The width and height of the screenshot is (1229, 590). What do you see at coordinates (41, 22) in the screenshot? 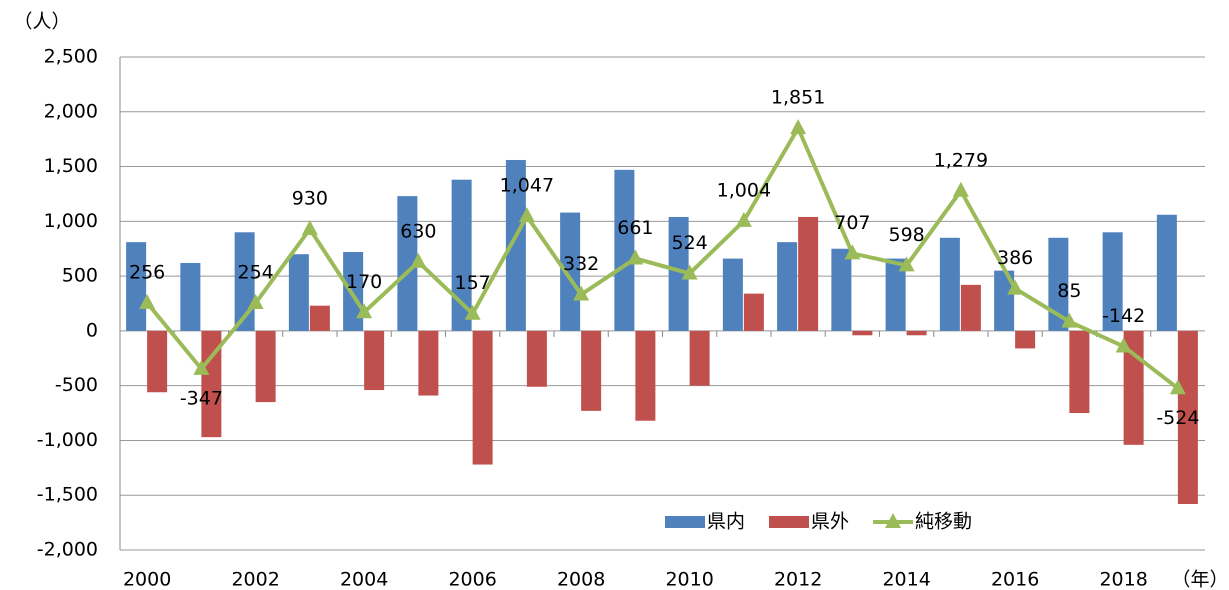
I see `y-unit-label: （人）` at bounding box center [41, 22].